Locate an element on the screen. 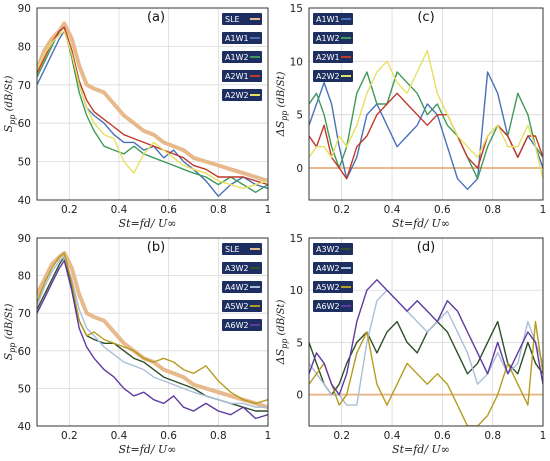 The width and height of the screenshot is (550, 461). panel-label: (c) is located at coordinates (425, 17).